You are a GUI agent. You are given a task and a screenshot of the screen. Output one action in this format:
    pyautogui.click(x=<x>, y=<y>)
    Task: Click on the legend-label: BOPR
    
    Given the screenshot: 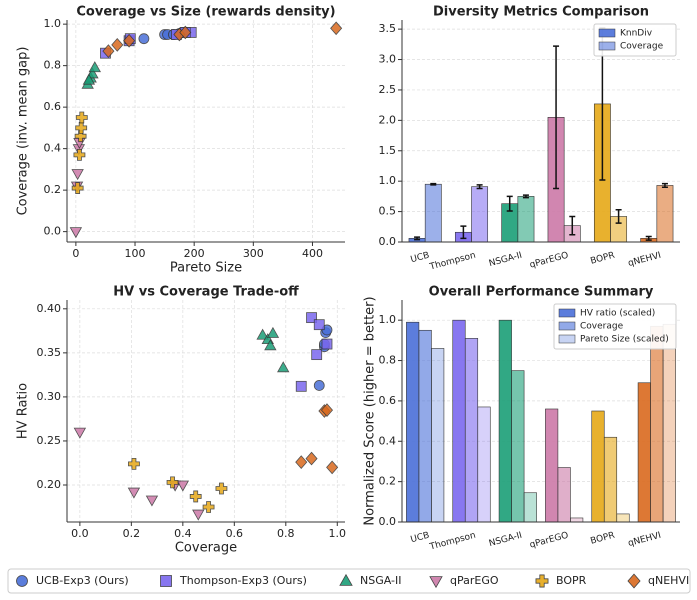 What is the action you would take?
    pyautogui.click(x=571, y=580)
    